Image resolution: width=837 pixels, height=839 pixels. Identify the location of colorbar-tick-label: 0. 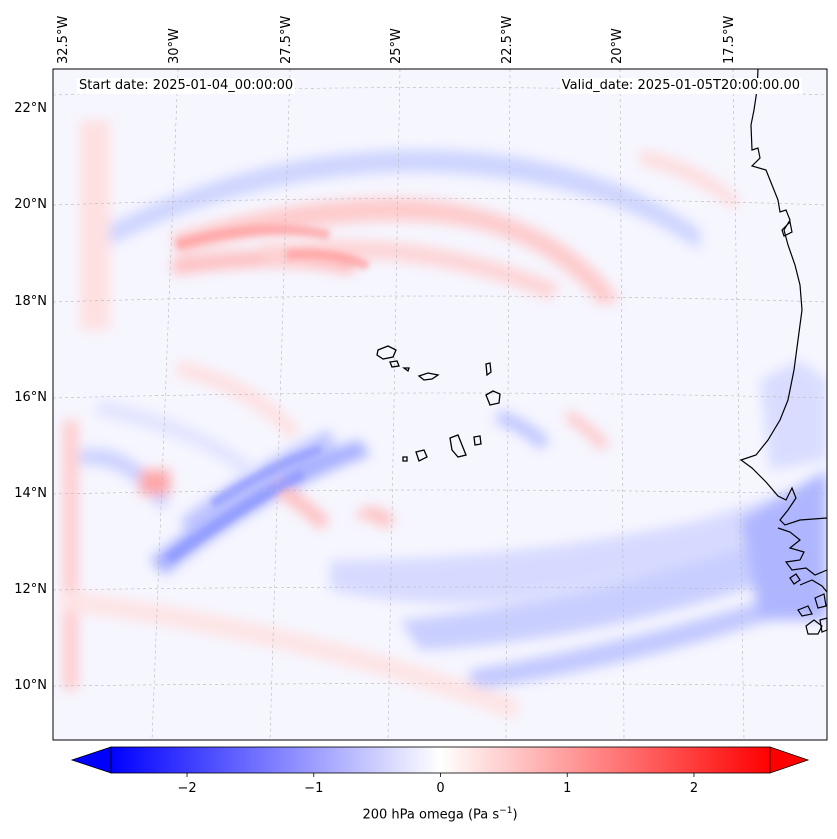
(440, 788).